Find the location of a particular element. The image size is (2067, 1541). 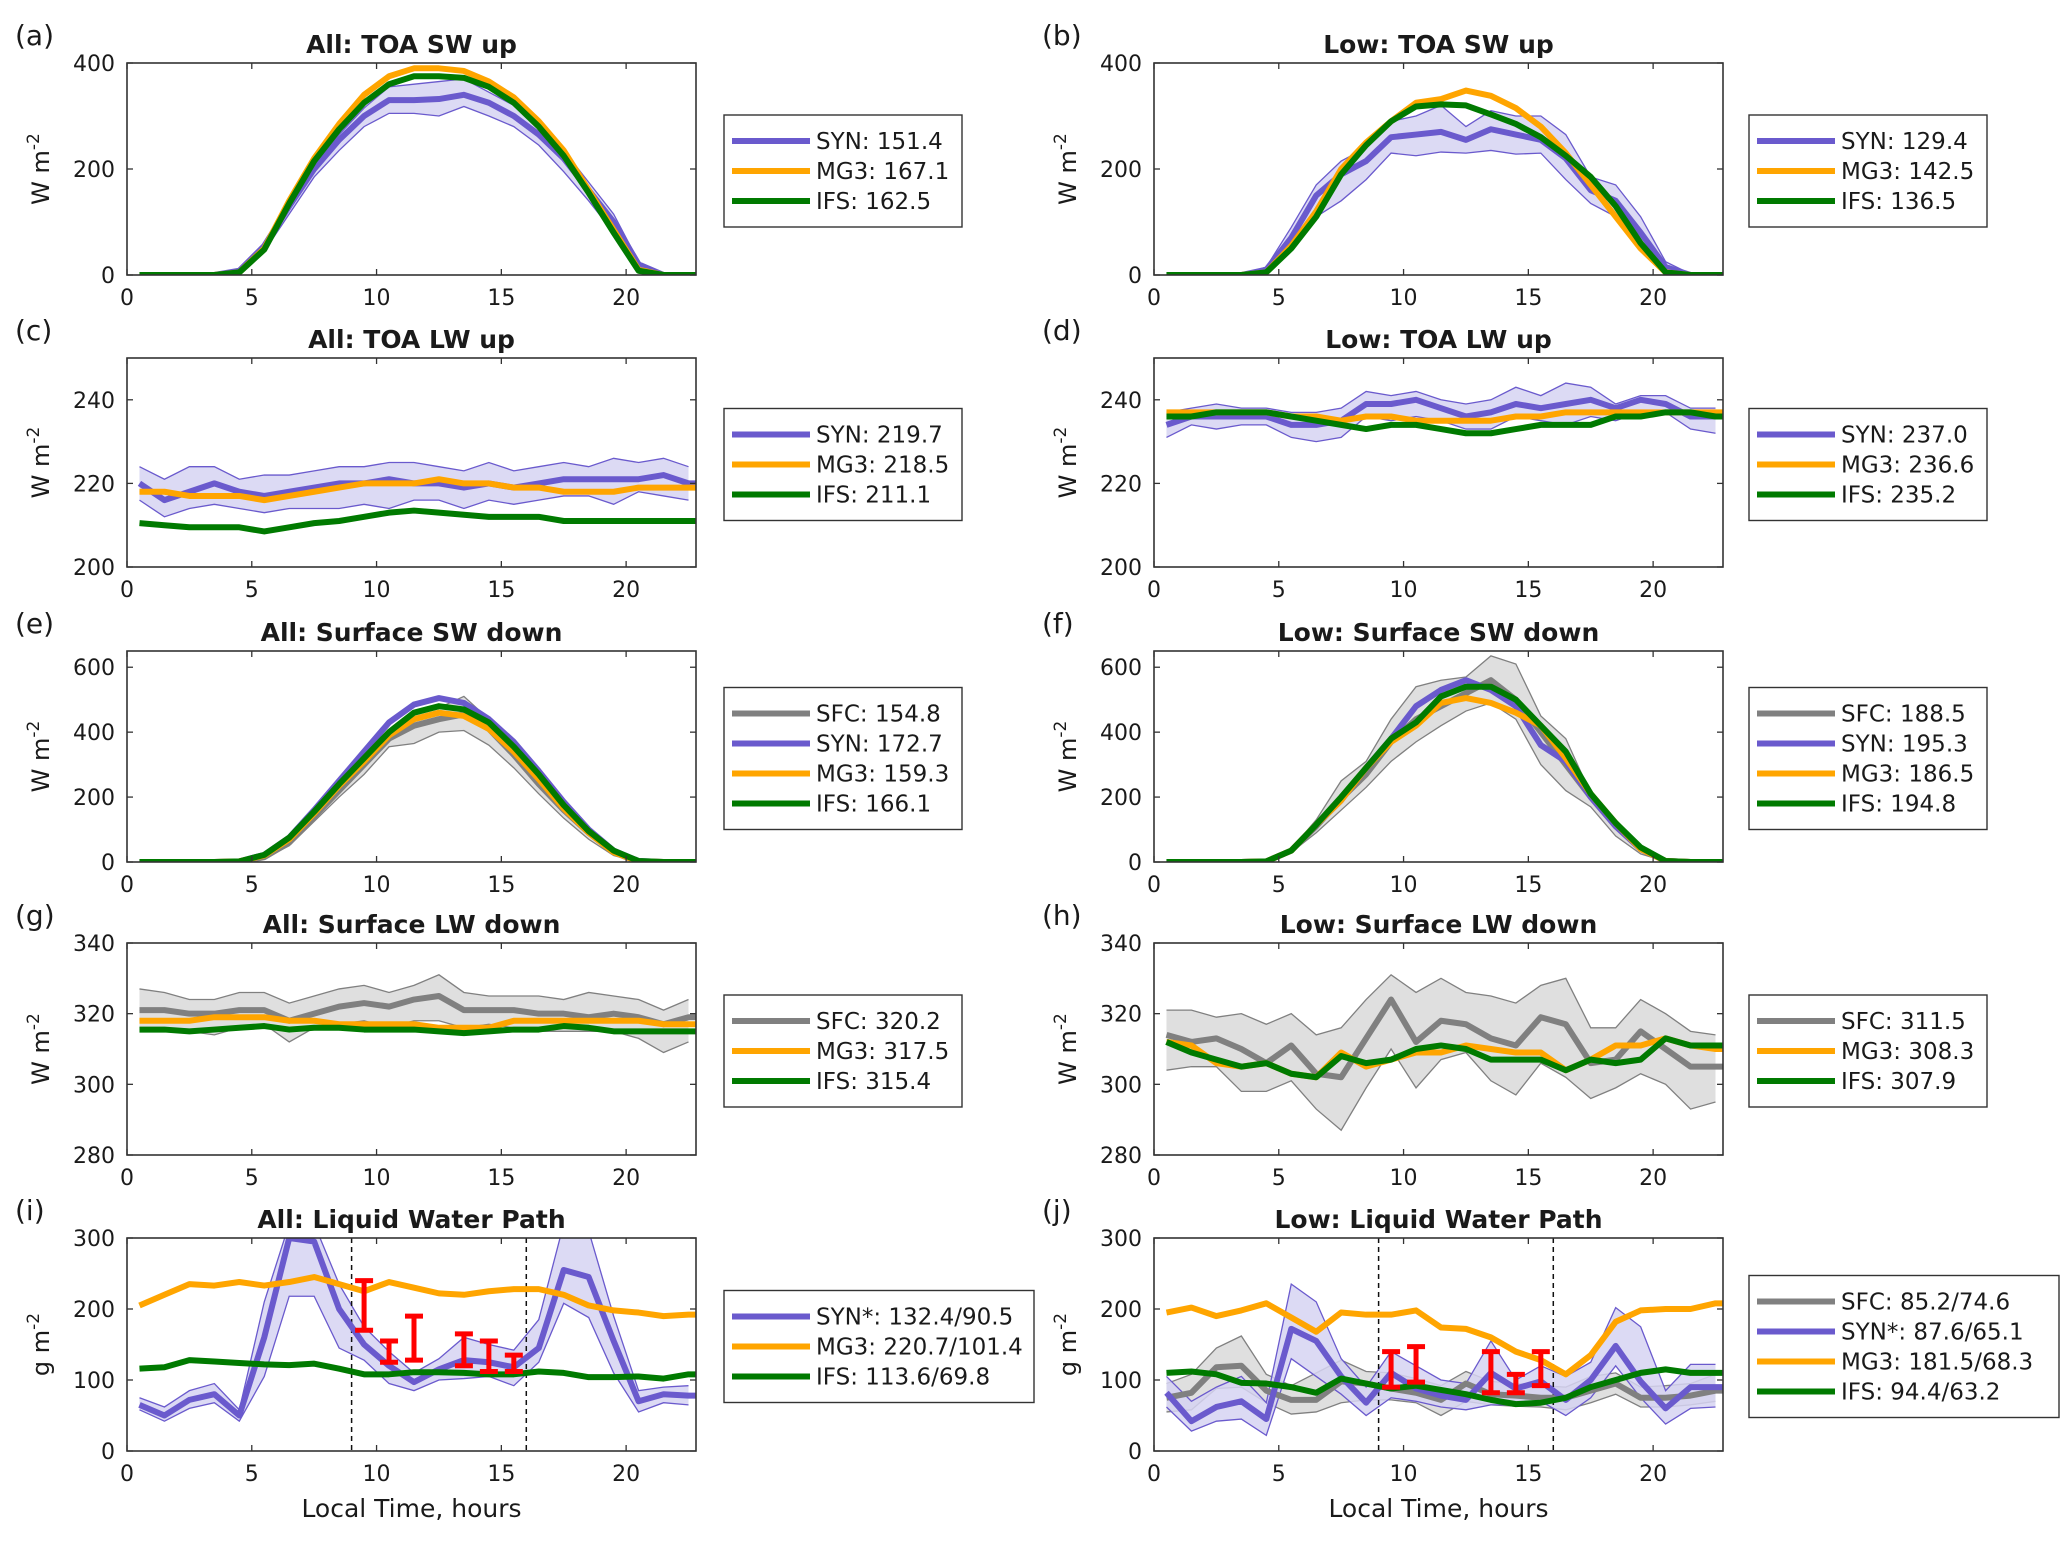

legend-label: MG3: 186.5 is located at coordinates (1907, 775).